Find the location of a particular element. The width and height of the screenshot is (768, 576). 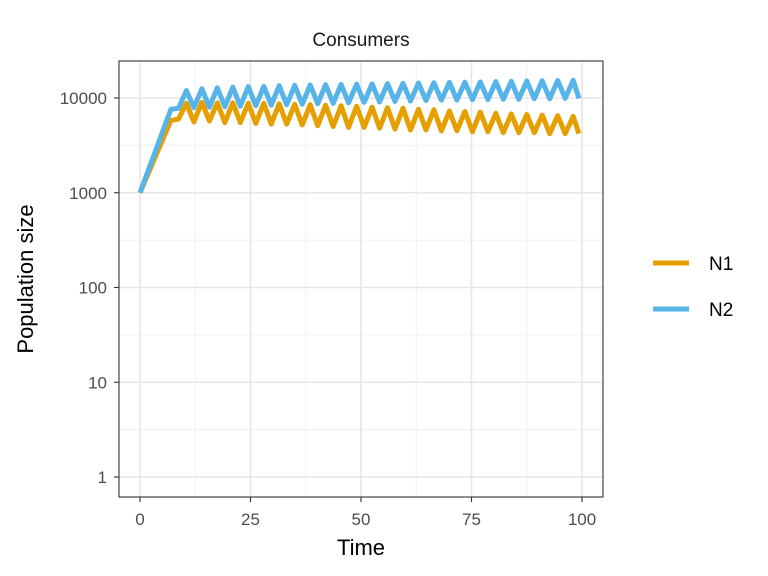

x-axis-title: Time is located at coordinates (361, 547).